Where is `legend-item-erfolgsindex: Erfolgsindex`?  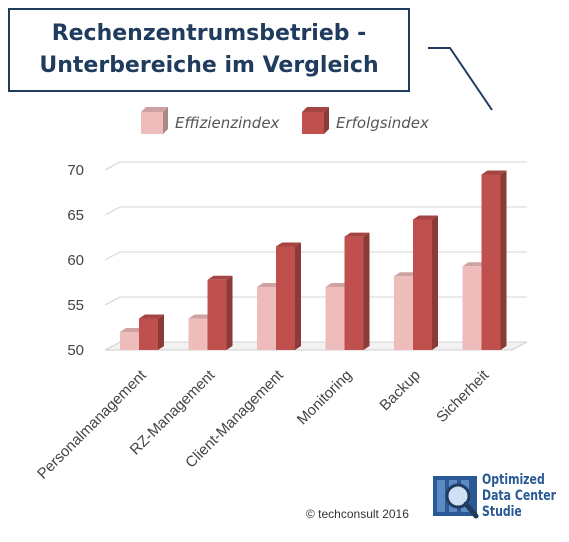
legend-item-erfolgsindex: Erfolgsindex is located at coordinates (365, 120).